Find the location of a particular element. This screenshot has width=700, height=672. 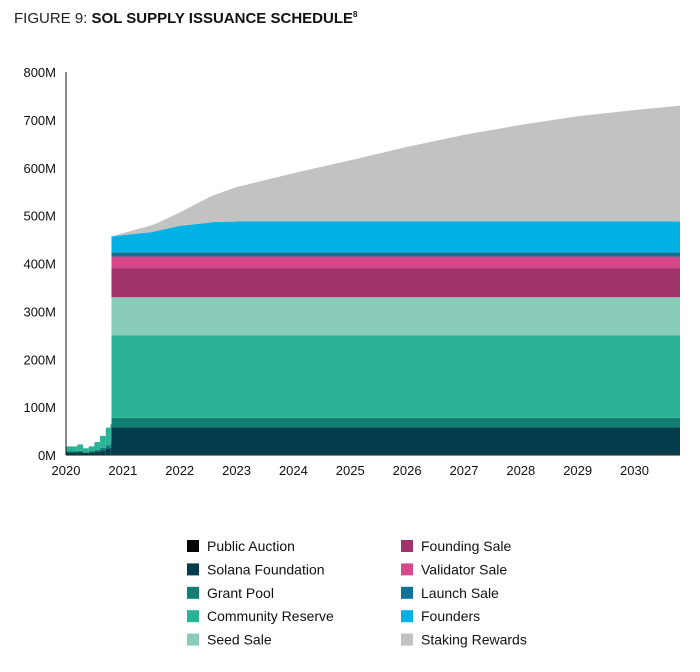

x-tick-label: 2029 is located at coordinates (577, 470).